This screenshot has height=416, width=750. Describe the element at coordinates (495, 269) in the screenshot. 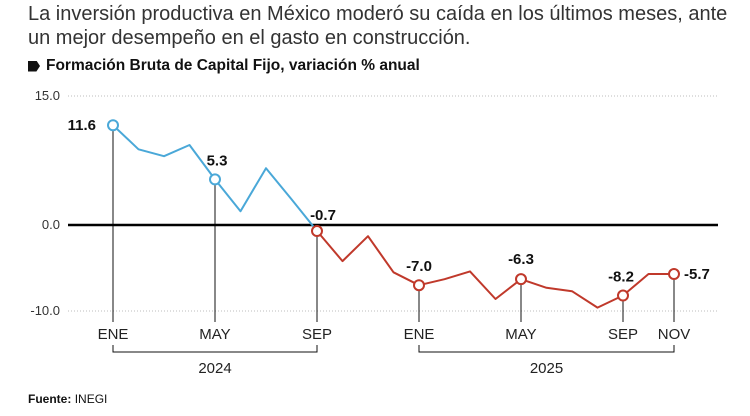

I see `series-line-2025` at that location.